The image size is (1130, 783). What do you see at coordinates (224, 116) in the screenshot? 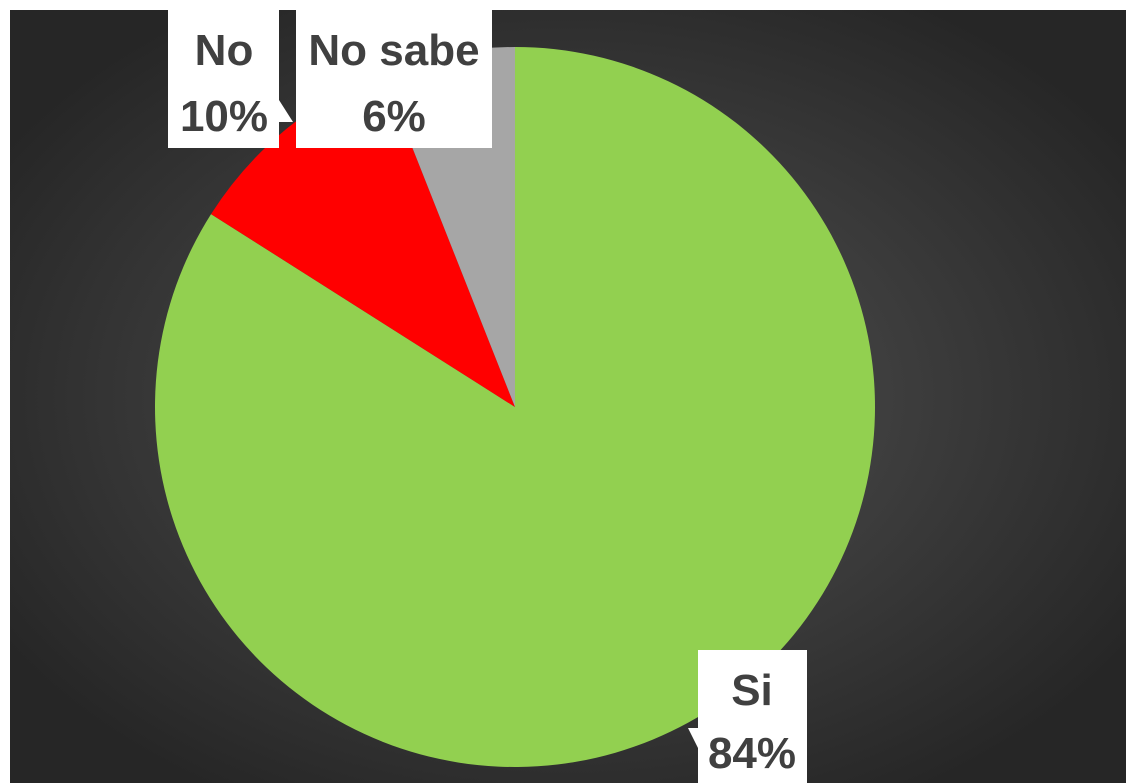
I see `label-no-value: 10%` at bounding box center [224, 116].